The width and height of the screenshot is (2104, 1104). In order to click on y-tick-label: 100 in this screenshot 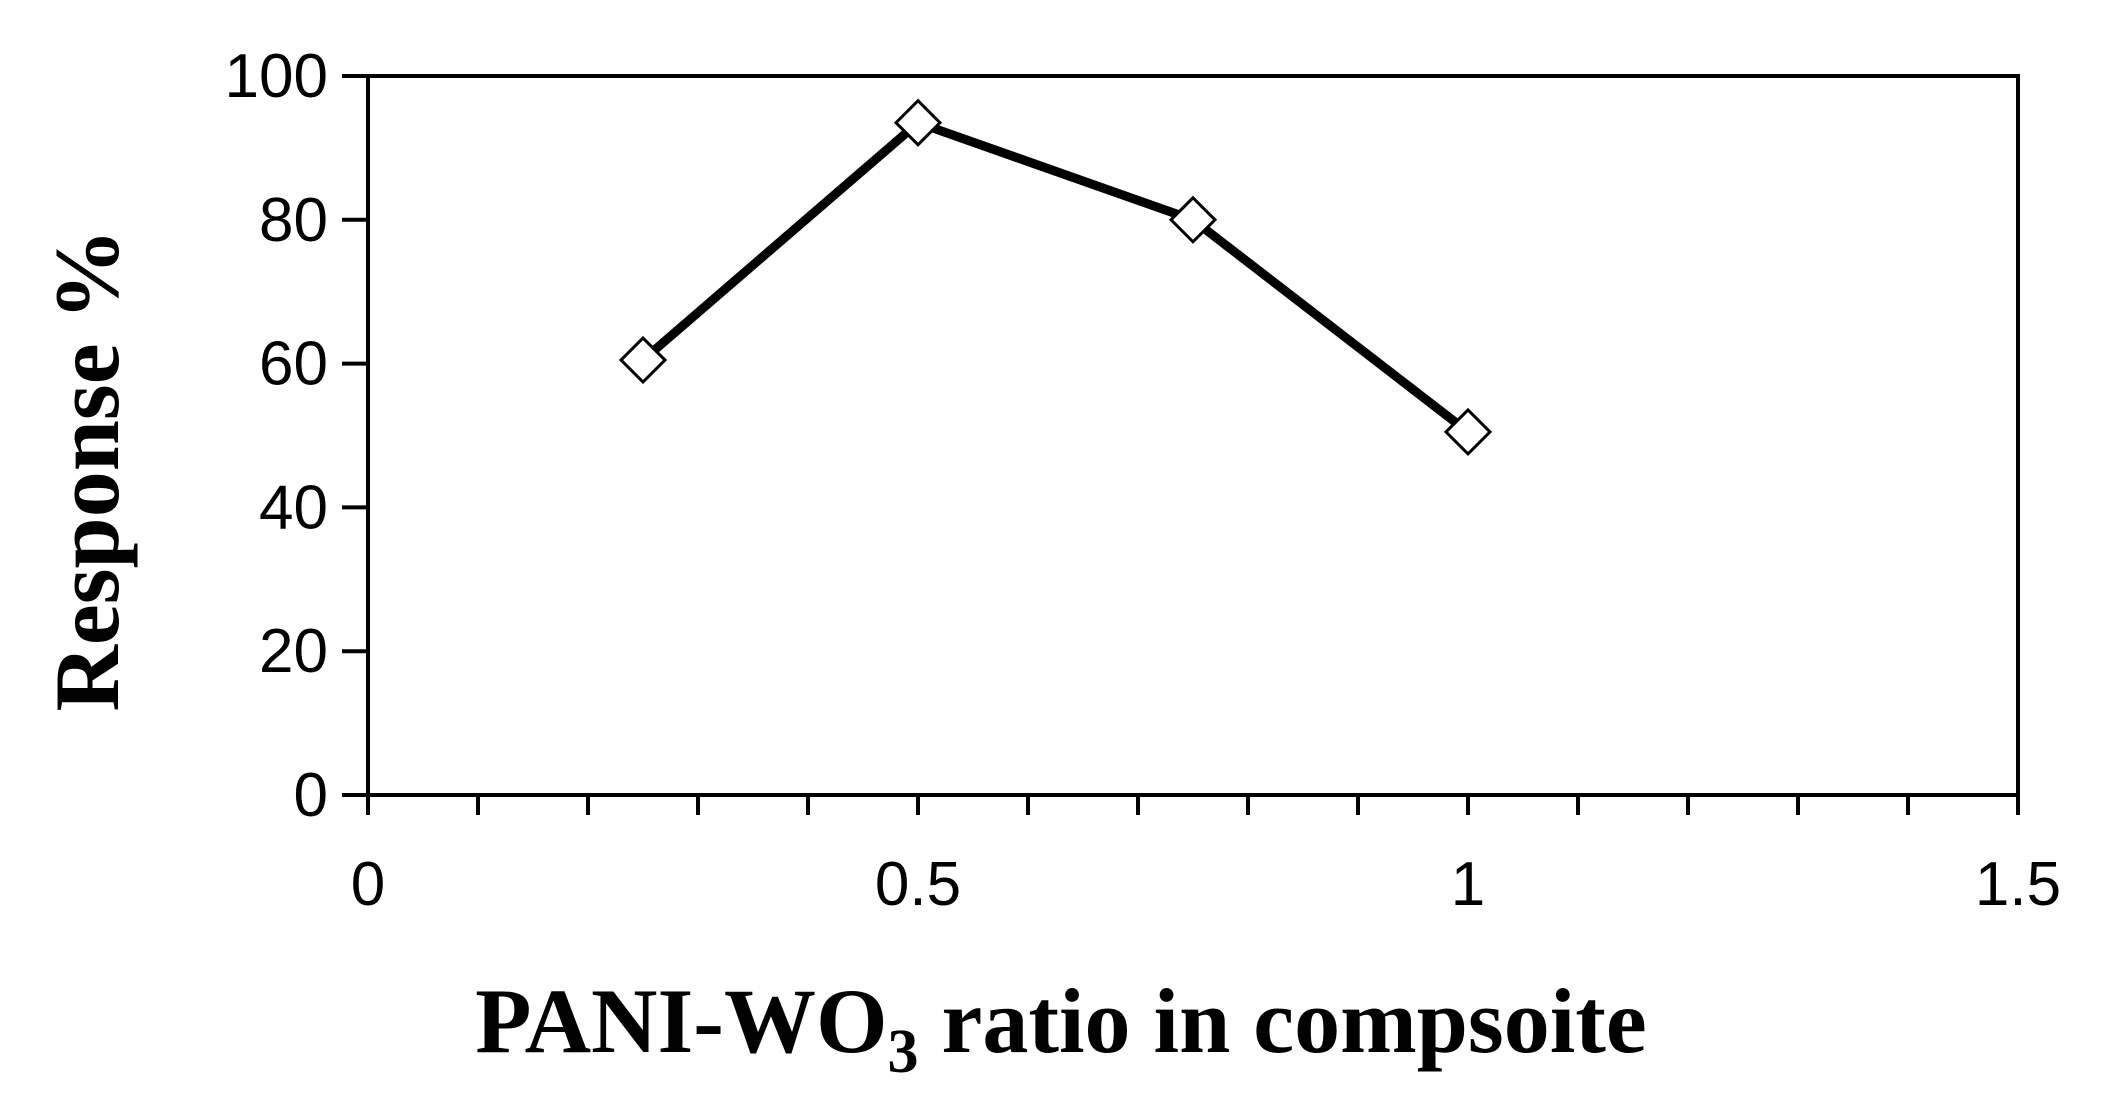, I will do `click(276, 76)`.